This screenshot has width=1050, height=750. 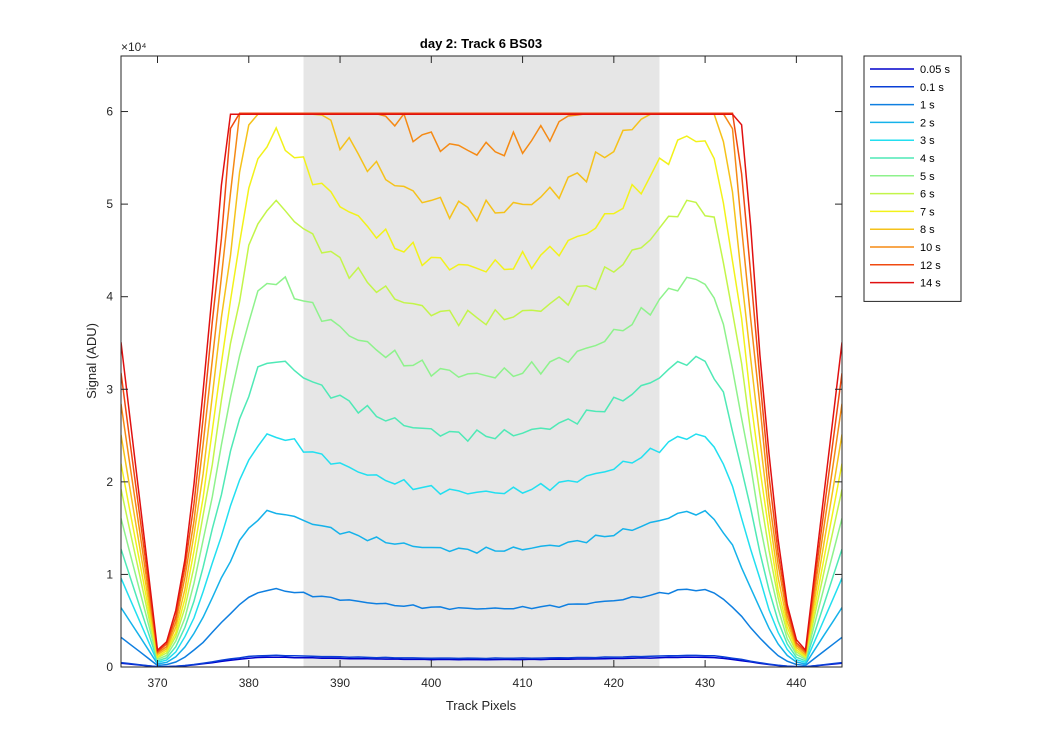 I want to click on x-axis-label: Track Pixels, so click(x=481, y=705).